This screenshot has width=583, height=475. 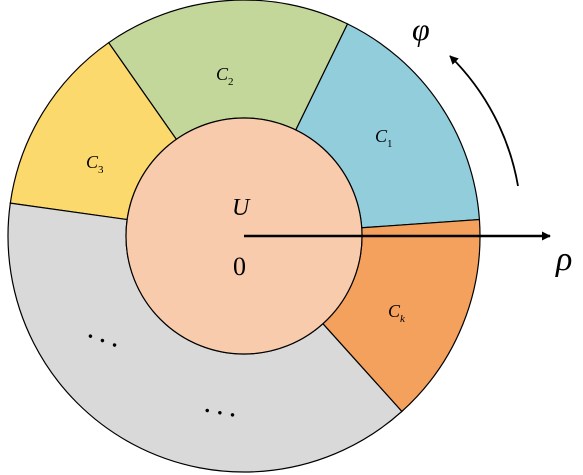 I want to click on center-label-u: U, so click(x=241, y=208).